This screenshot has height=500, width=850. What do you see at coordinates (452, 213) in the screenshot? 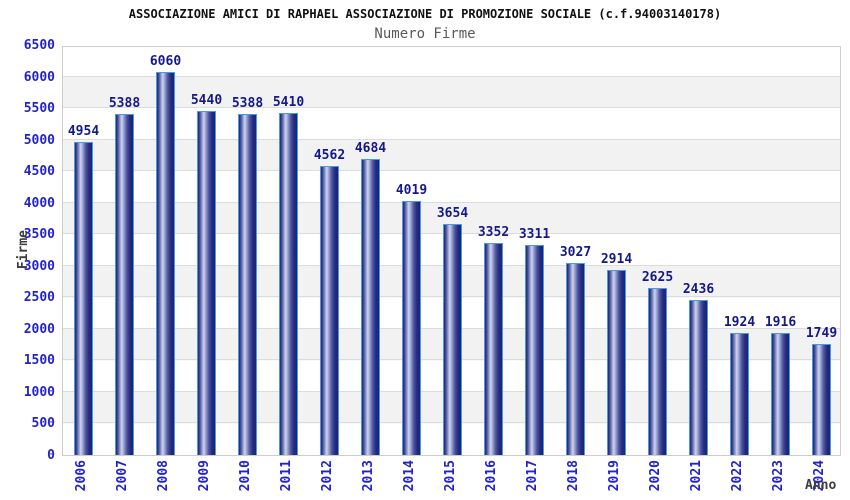
I see `bar-value-label: 3654` at bounding box center [452, 213].